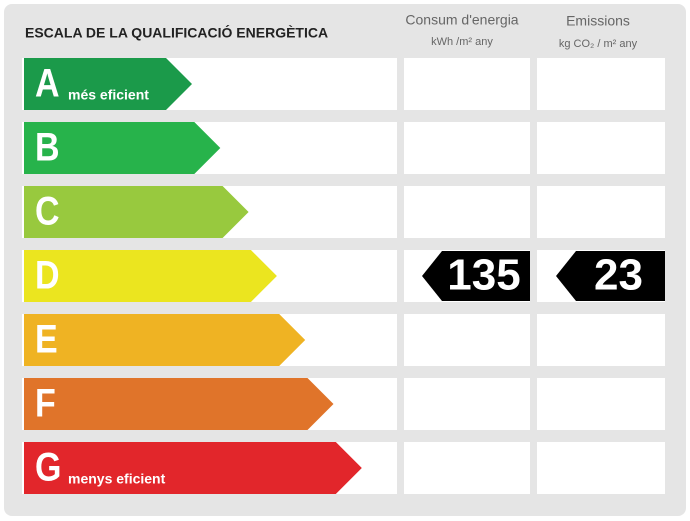 This screenshot has height=521, width=690. What do you see at coordinates (461, 20) in the screenshot?
I see `column-title: Consum d'energia` at bounding box center [461, 20].